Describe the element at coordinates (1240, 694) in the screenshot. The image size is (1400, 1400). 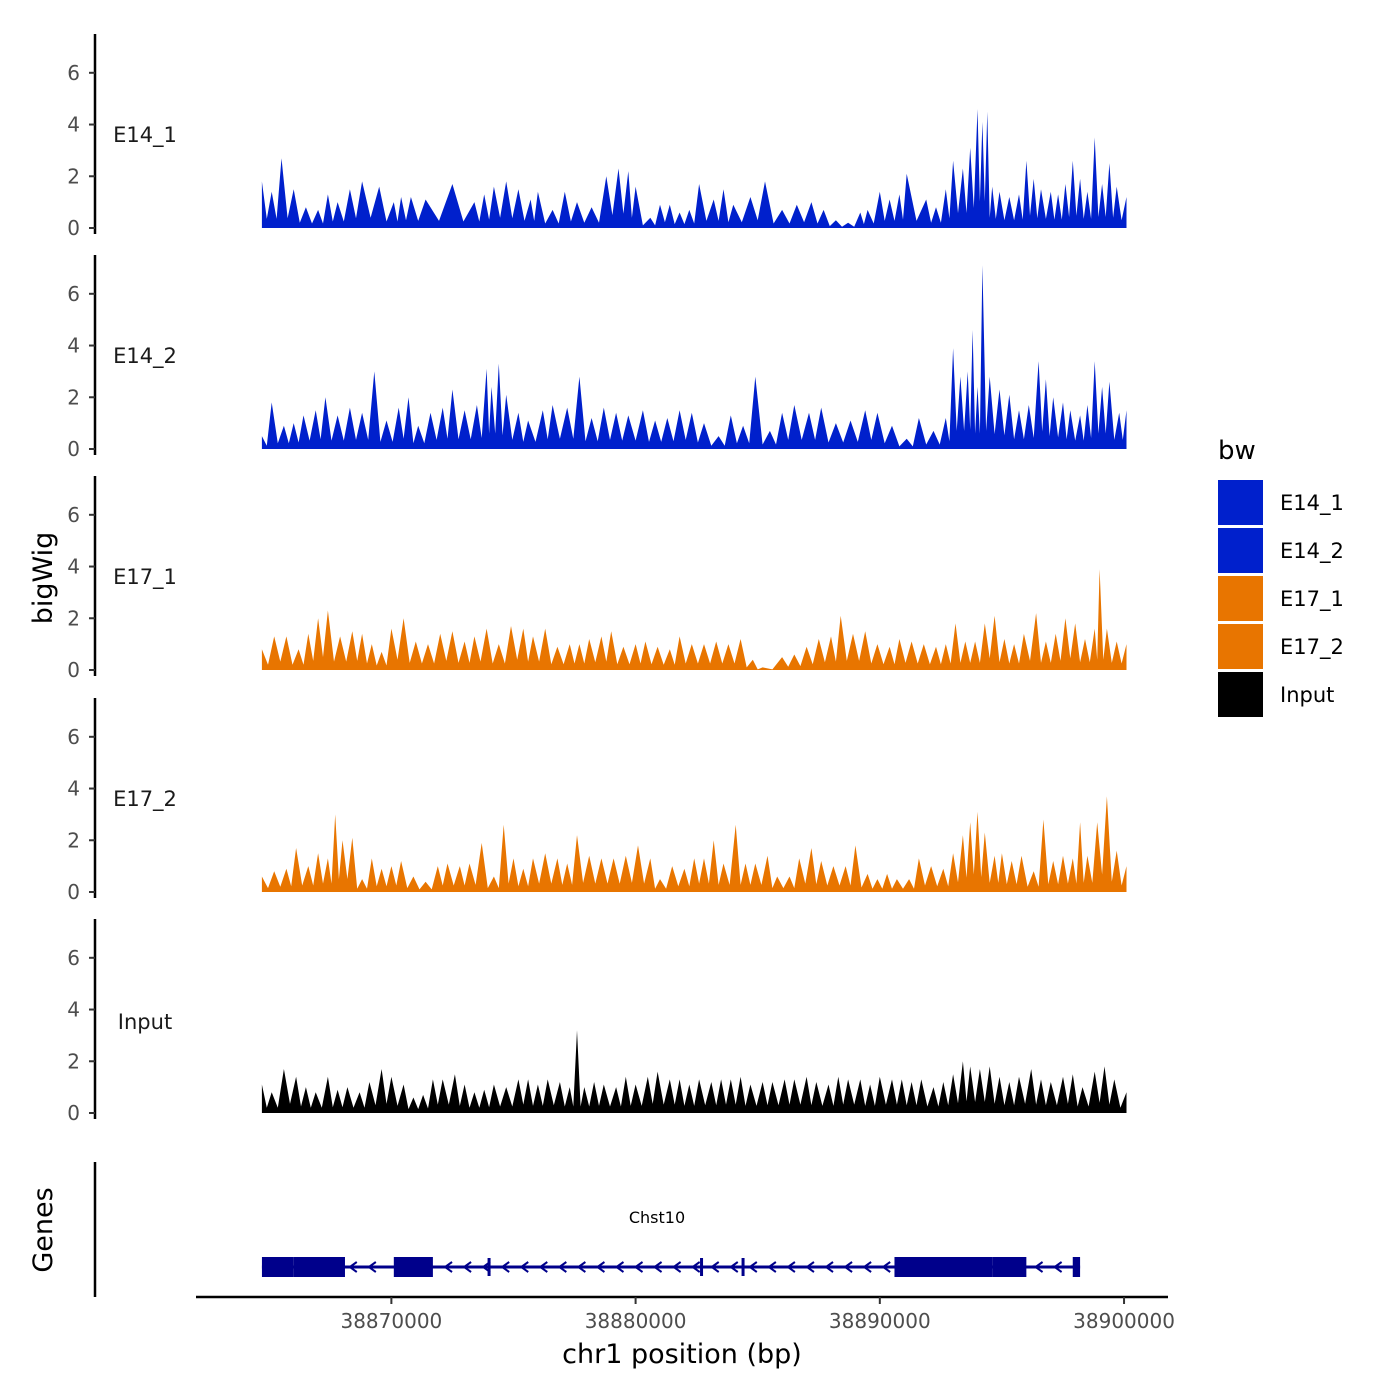
I see `legend-key-Input` at that location.